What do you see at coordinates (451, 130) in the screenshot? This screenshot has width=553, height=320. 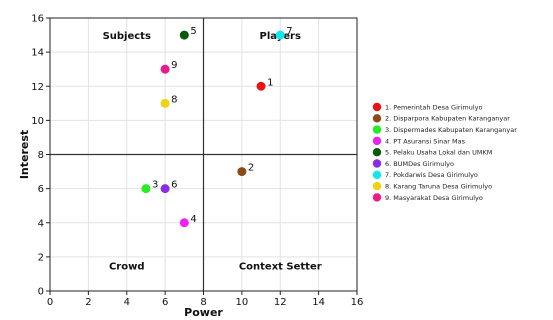 I see `legend-entry-3: 3. Dispermades Kabupaten Karanganyar` at bounding box center [451, 130].